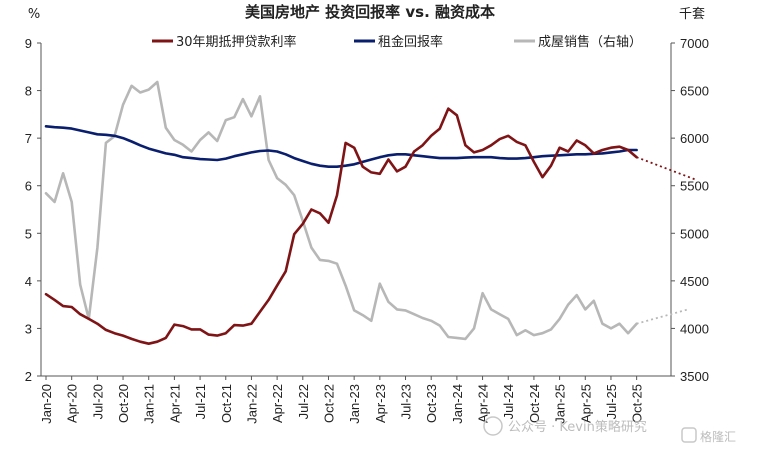 The image size is (757, 454). I want to click on logo-icon, so click(689, 435).